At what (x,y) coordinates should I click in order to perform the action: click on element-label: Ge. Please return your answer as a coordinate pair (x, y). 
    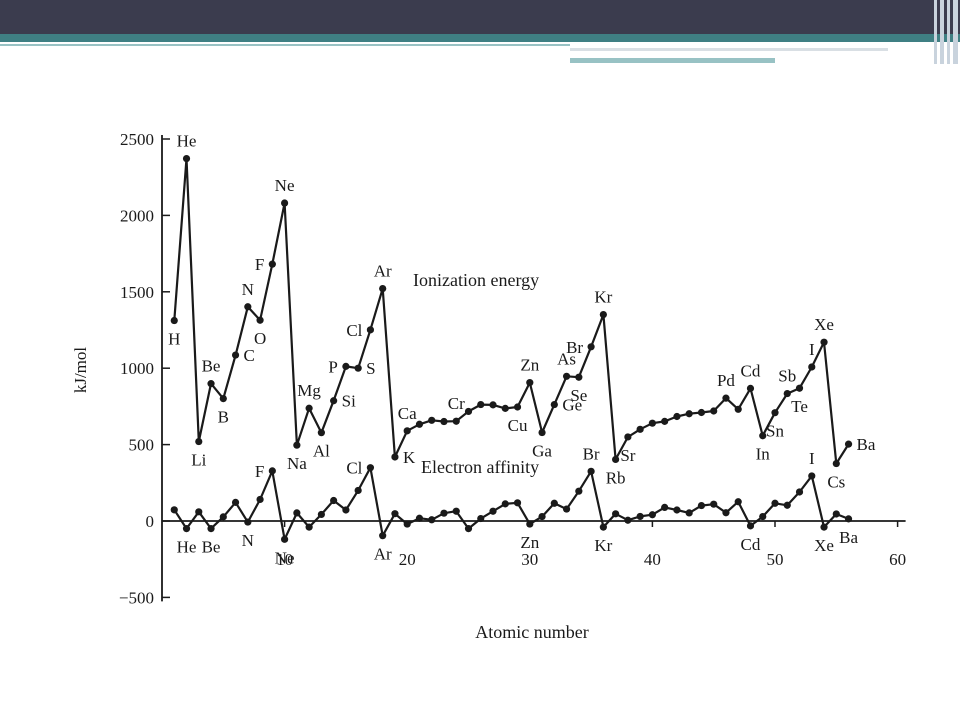
    Looking at the image, I should click on (572, 405).